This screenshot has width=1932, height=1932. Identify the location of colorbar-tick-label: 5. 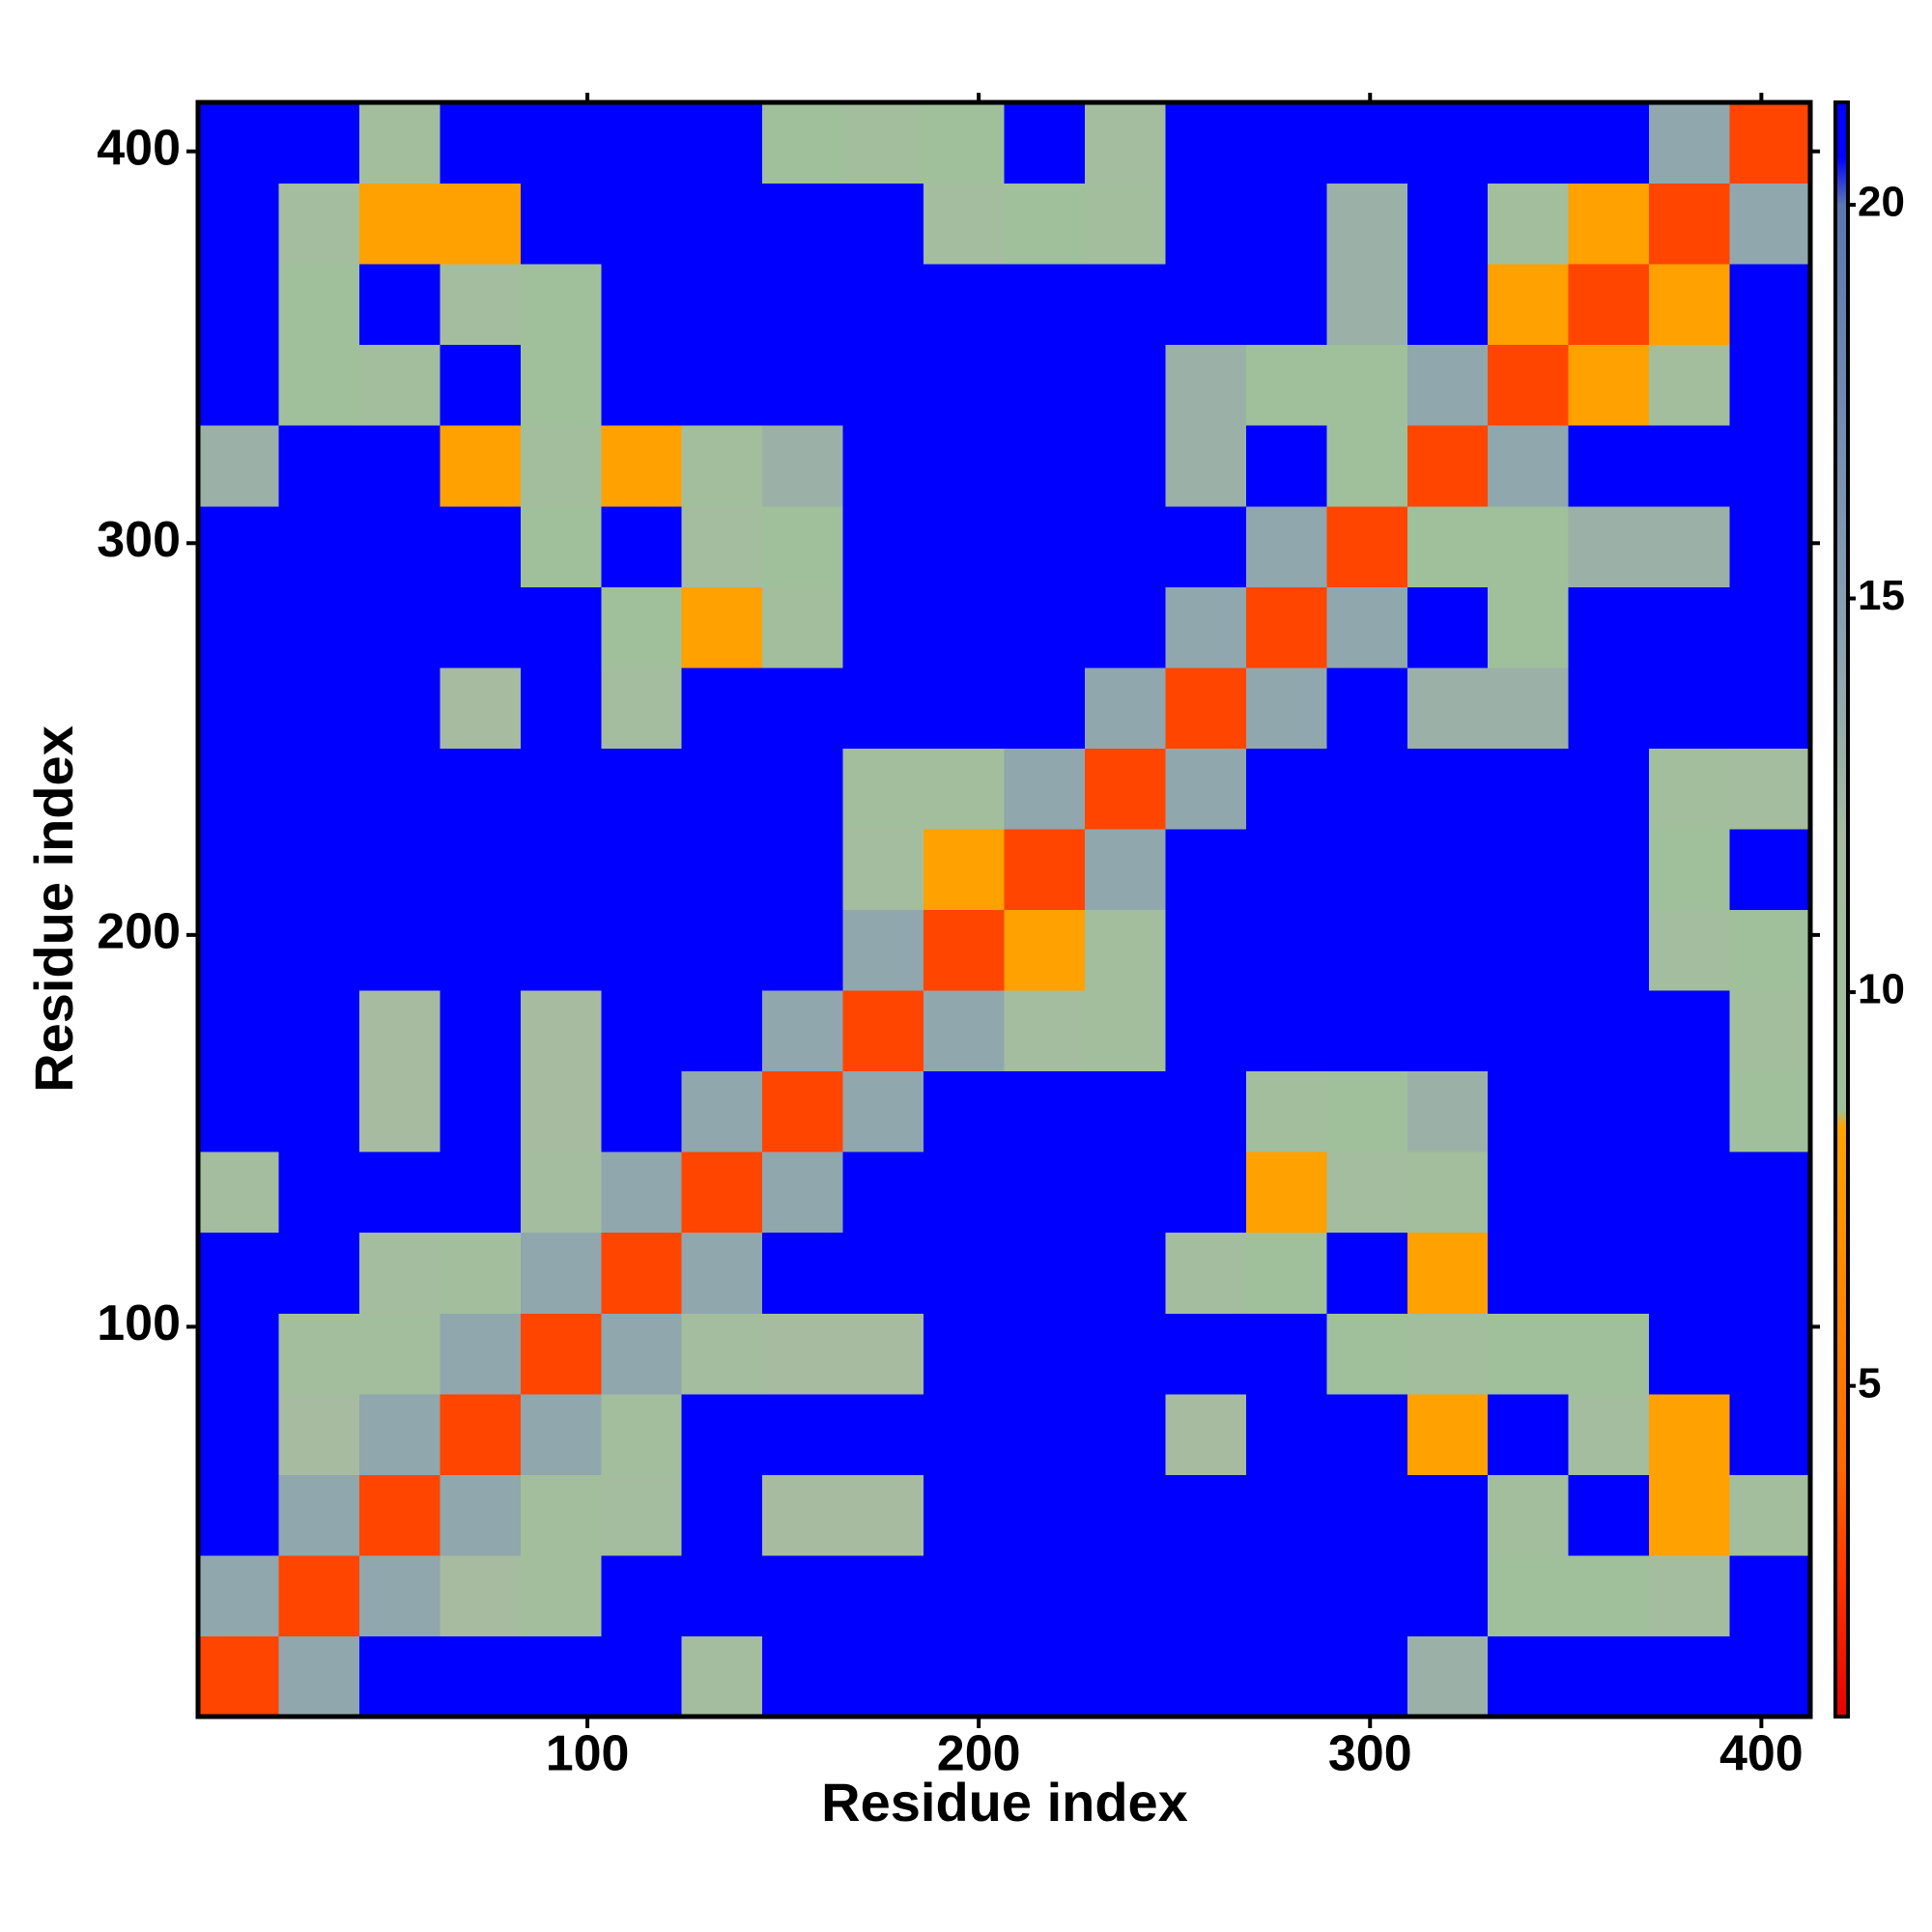
(1869, 1382).